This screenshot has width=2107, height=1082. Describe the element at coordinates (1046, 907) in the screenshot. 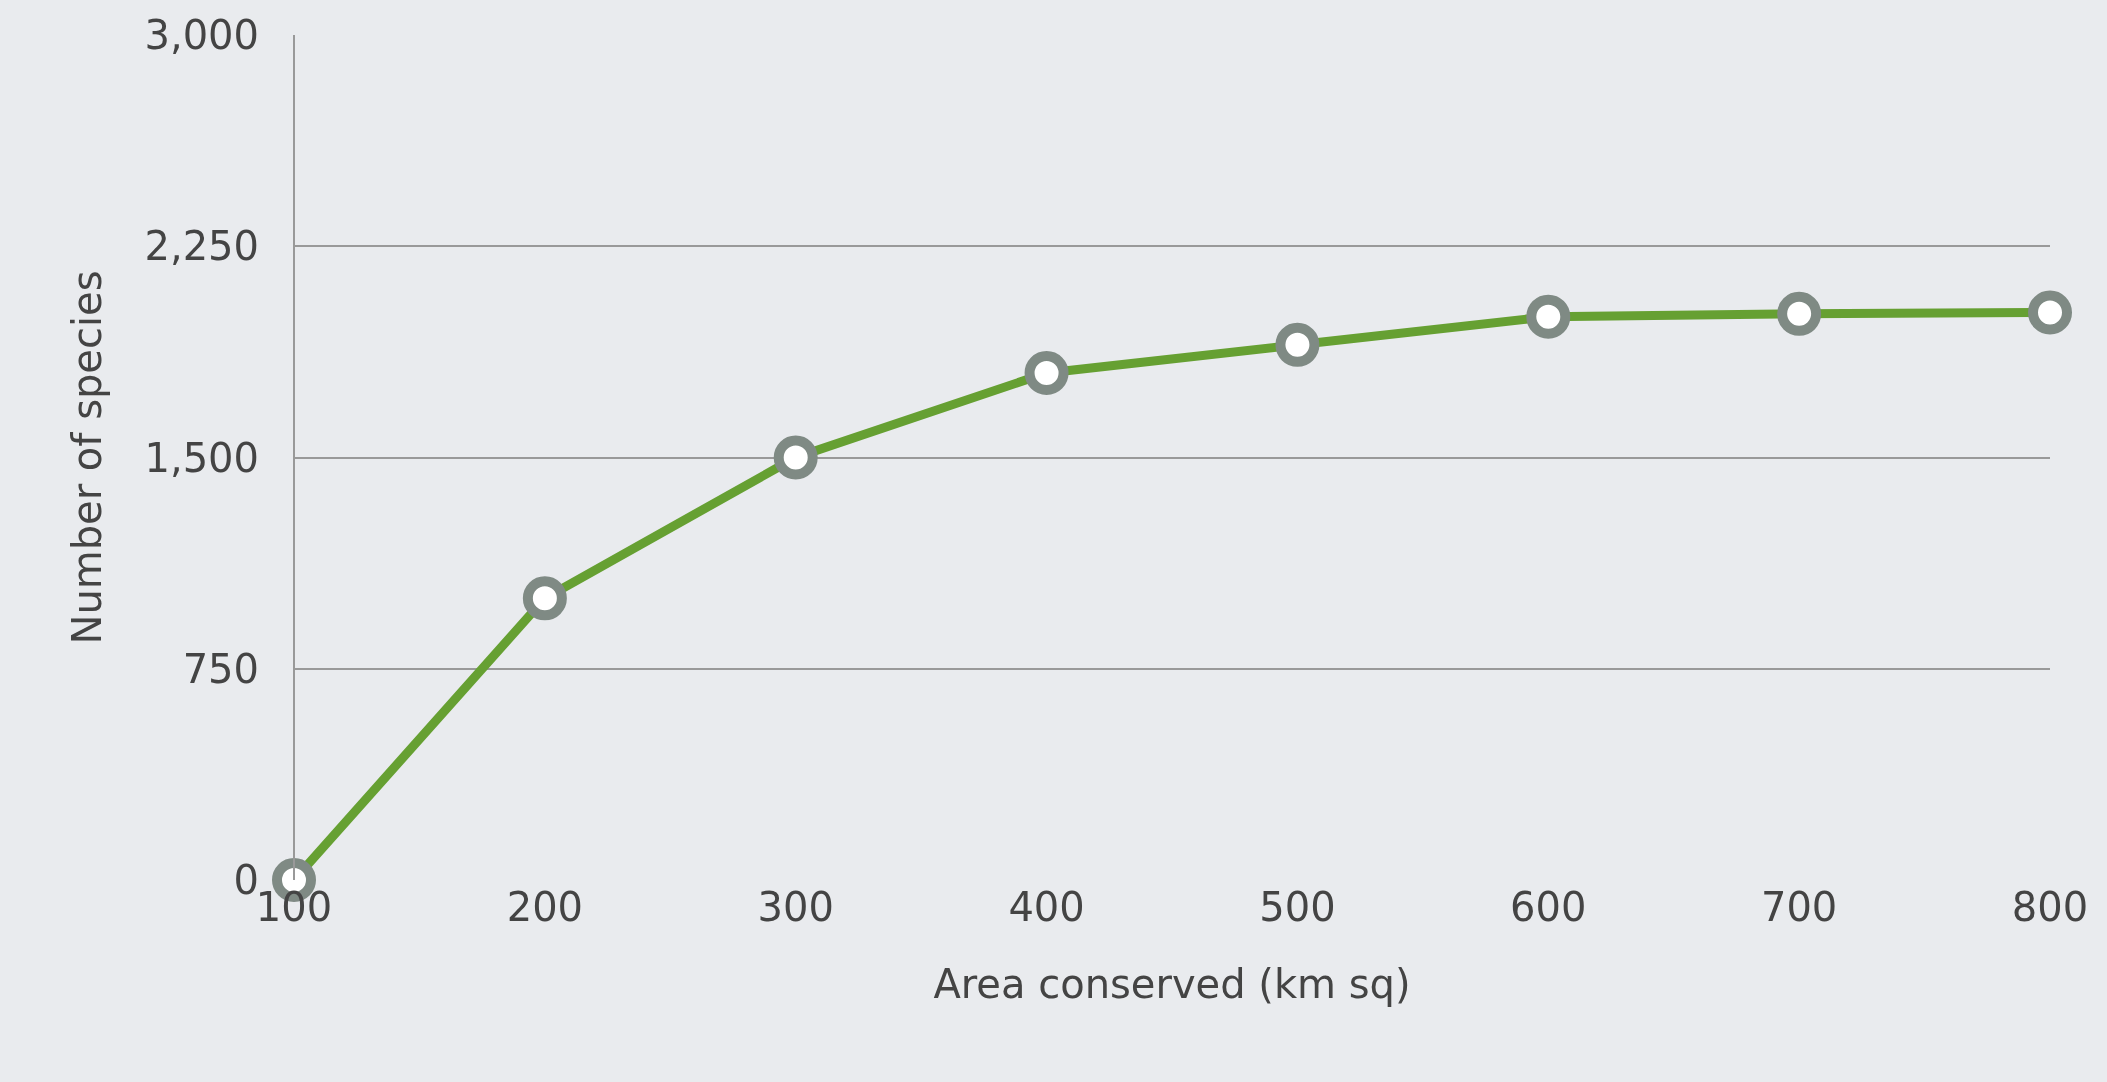

I see `x-tick-label: 400` at that location.